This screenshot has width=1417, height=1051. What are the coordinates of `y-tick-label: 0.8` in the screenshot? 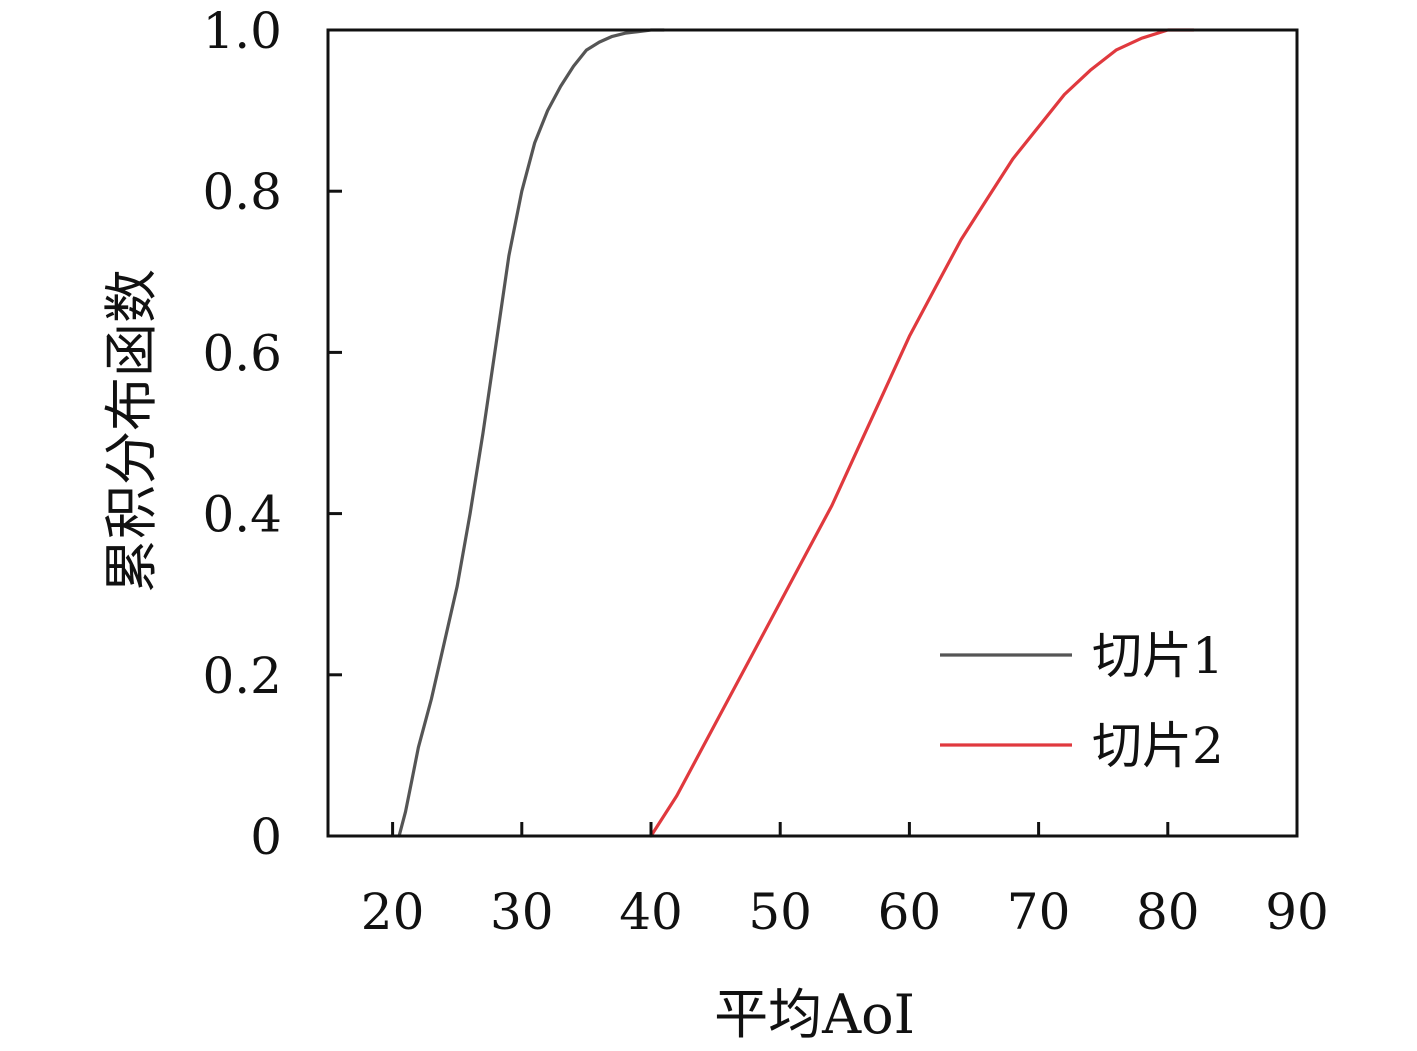 It's located at (242, 192).